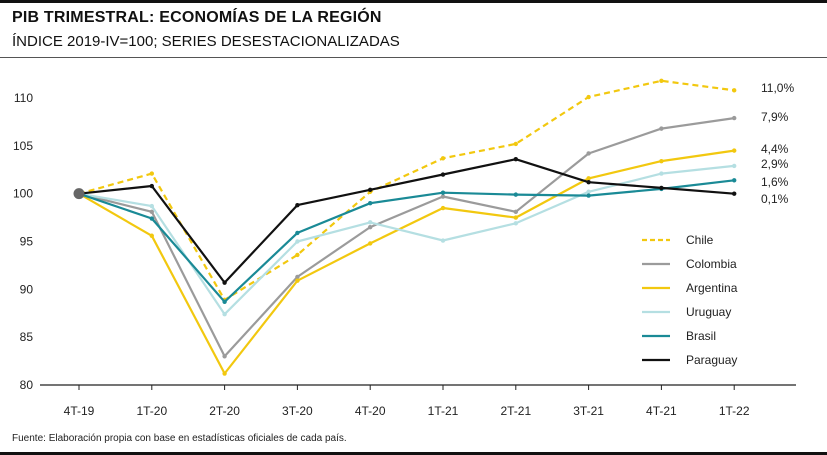  I want to click on end-label-chile: 11,0%, so click(777, 88).